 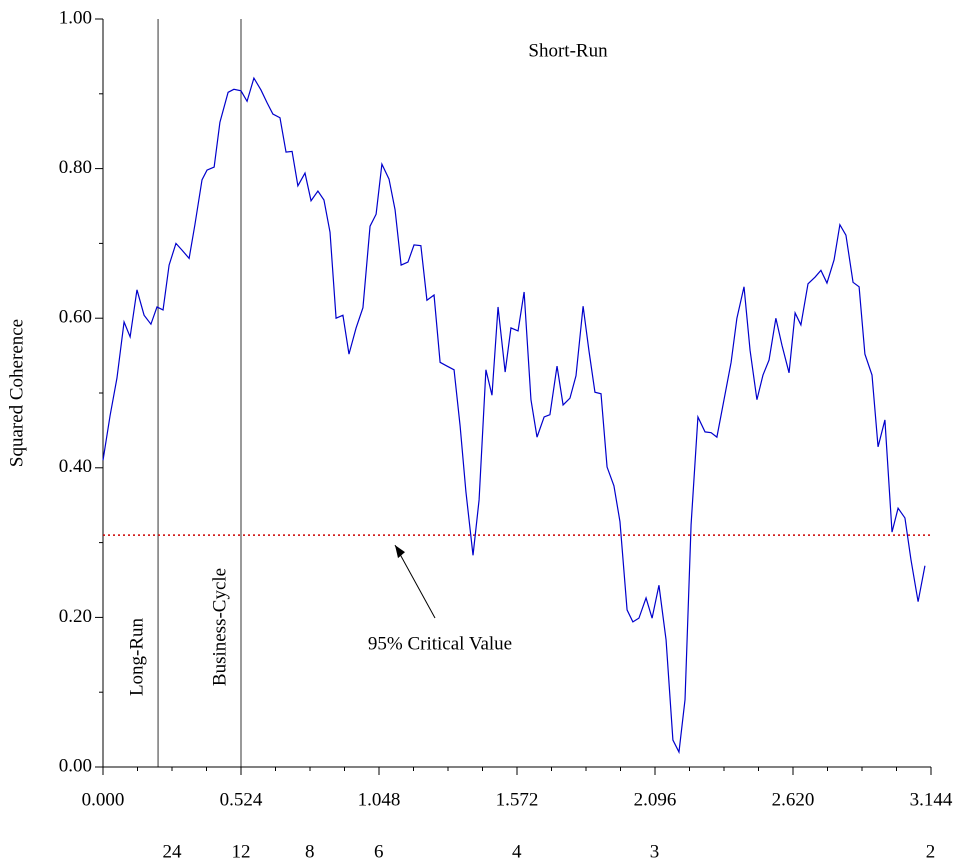 What do you see at coordinates (517, 851) in the screenshot?
I see `period-label: 4` at bounding box center [517, 851].